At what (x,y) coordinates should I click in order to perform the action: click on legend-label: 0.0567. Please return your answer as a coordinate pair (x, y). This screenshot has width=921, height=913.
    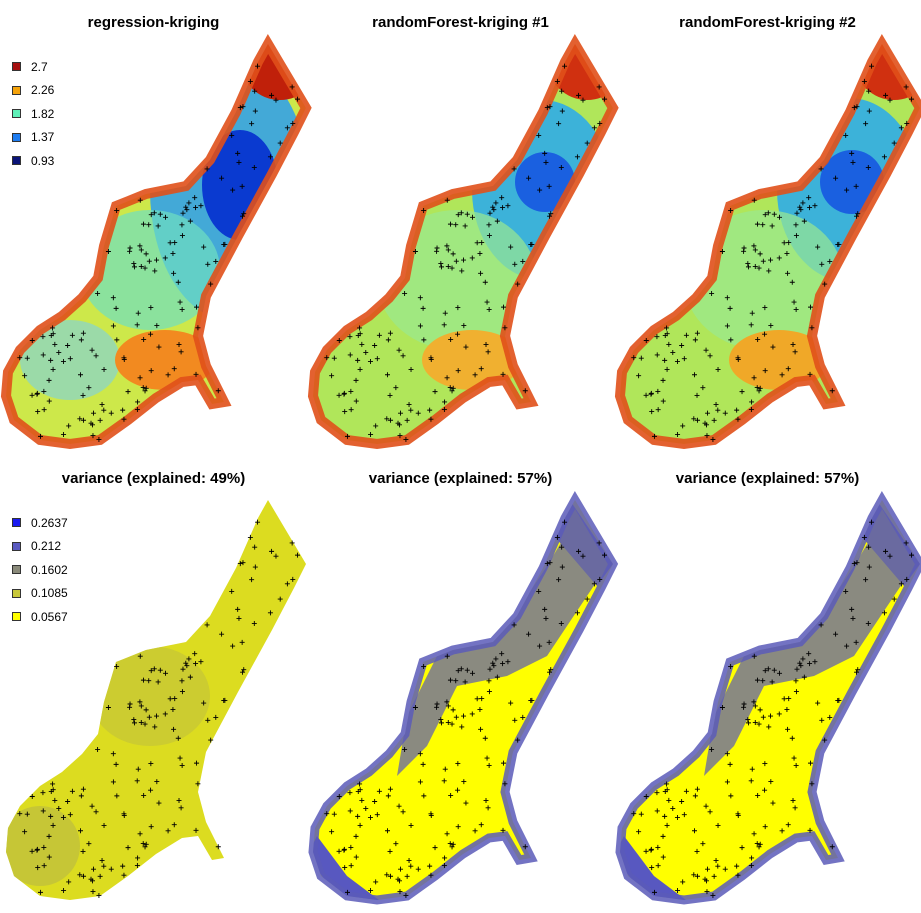
    Looking at the image, I should click on (49, 616).